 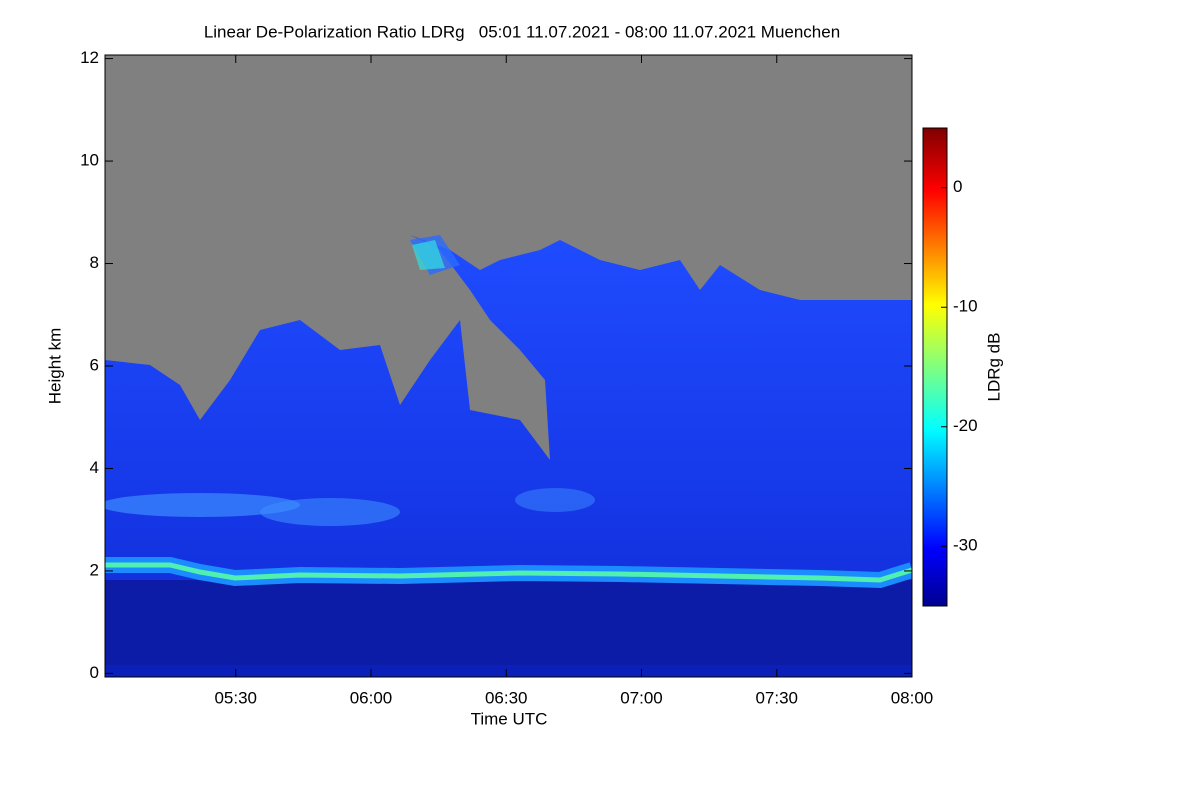 What do you see at coordinates (94, 262) in the screenshot?
I see `y-tick-label: 8` at bounding box center [94, 262].